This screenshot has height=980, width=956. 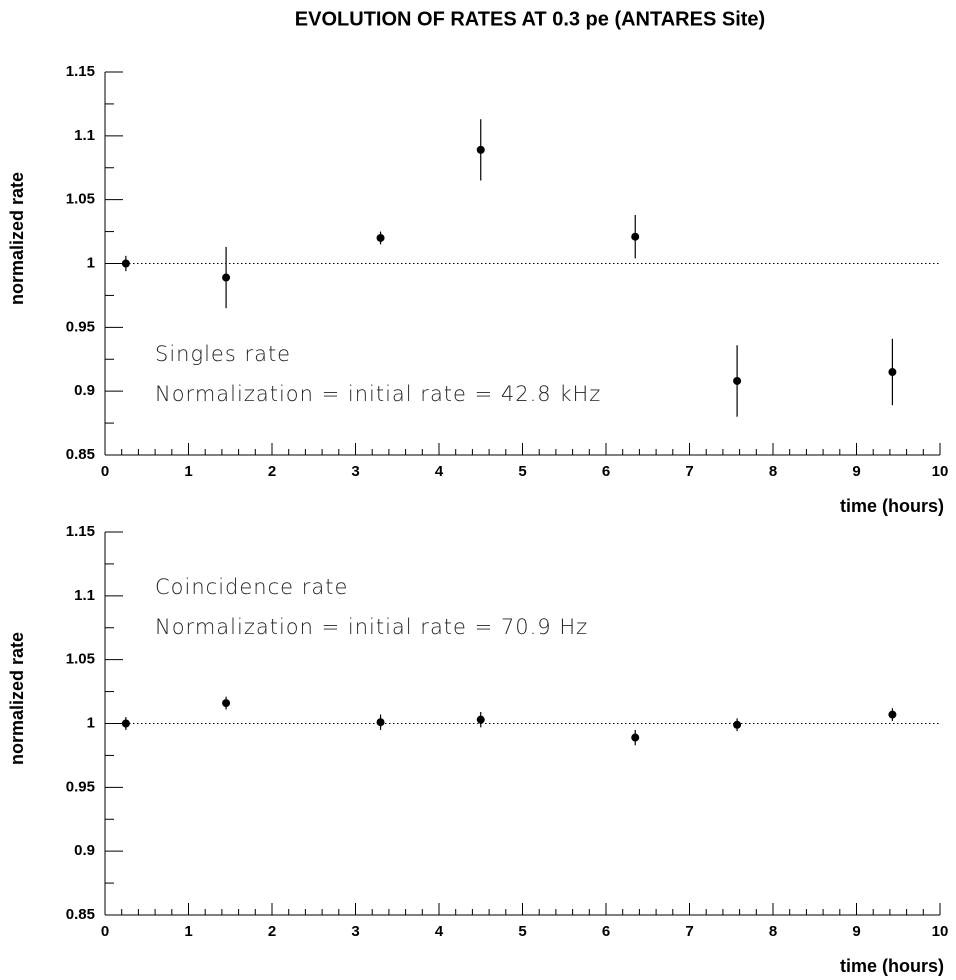 What do you see at coordinates (371, 627) in the screenshot?
I see `annotation: Normalization = initial rate = 70.9 Hz` at bounding box center [371, 627].